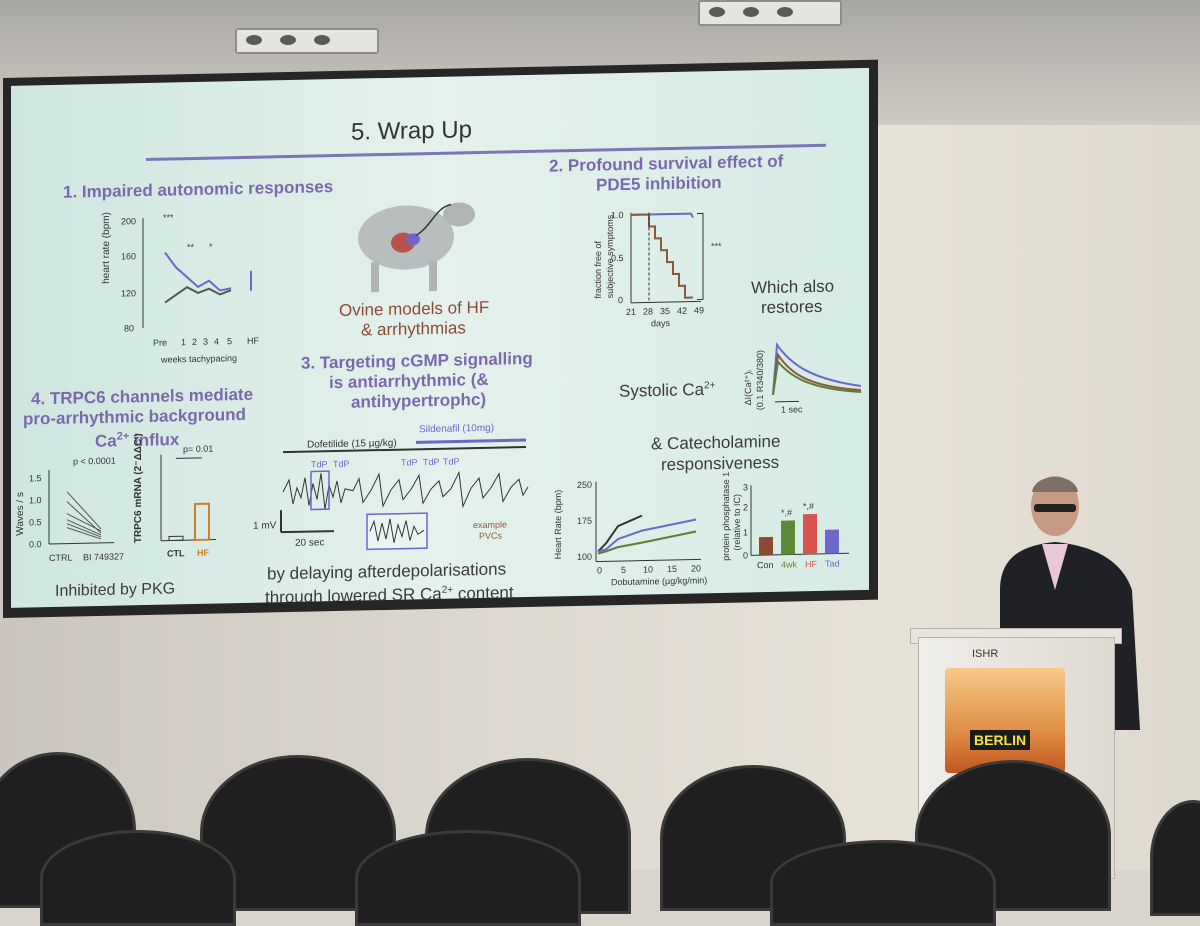 The width and height of the screenshot is (1200, 926). Describe the element at coordinates (817, 372) in the screenshot. I see `calcium-transient-plot` at that location.